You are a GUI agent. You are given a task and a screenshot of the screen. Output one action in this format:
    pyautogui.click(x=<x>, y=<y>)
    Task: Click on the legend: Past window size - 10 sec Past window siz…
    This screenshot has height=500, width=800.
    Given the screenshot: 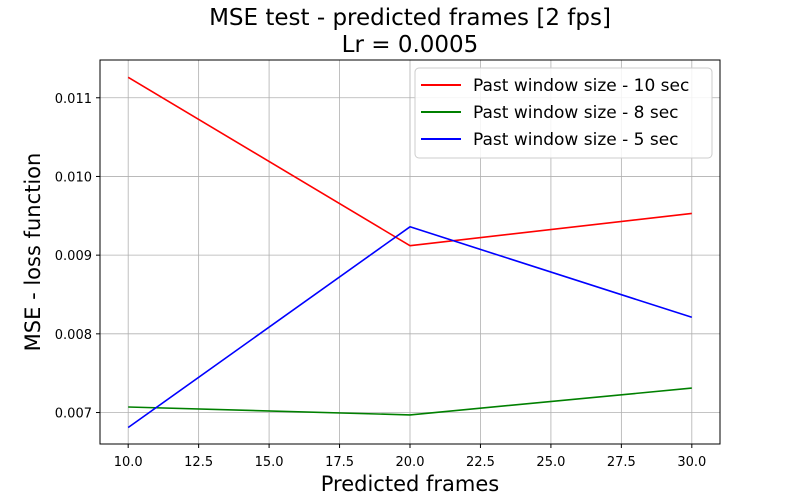 What is the action you would take?
    pyautogui.click(x=563, y=113)
    